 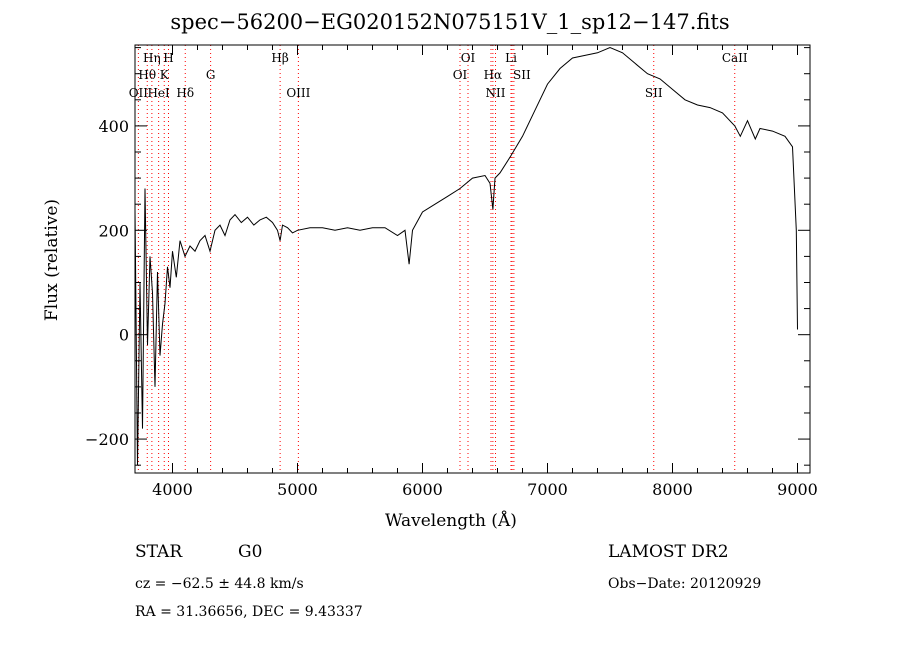 I want to click on coordinates: RA = 31.36656, DEC = 9.43337, so click(x=249, y=612).